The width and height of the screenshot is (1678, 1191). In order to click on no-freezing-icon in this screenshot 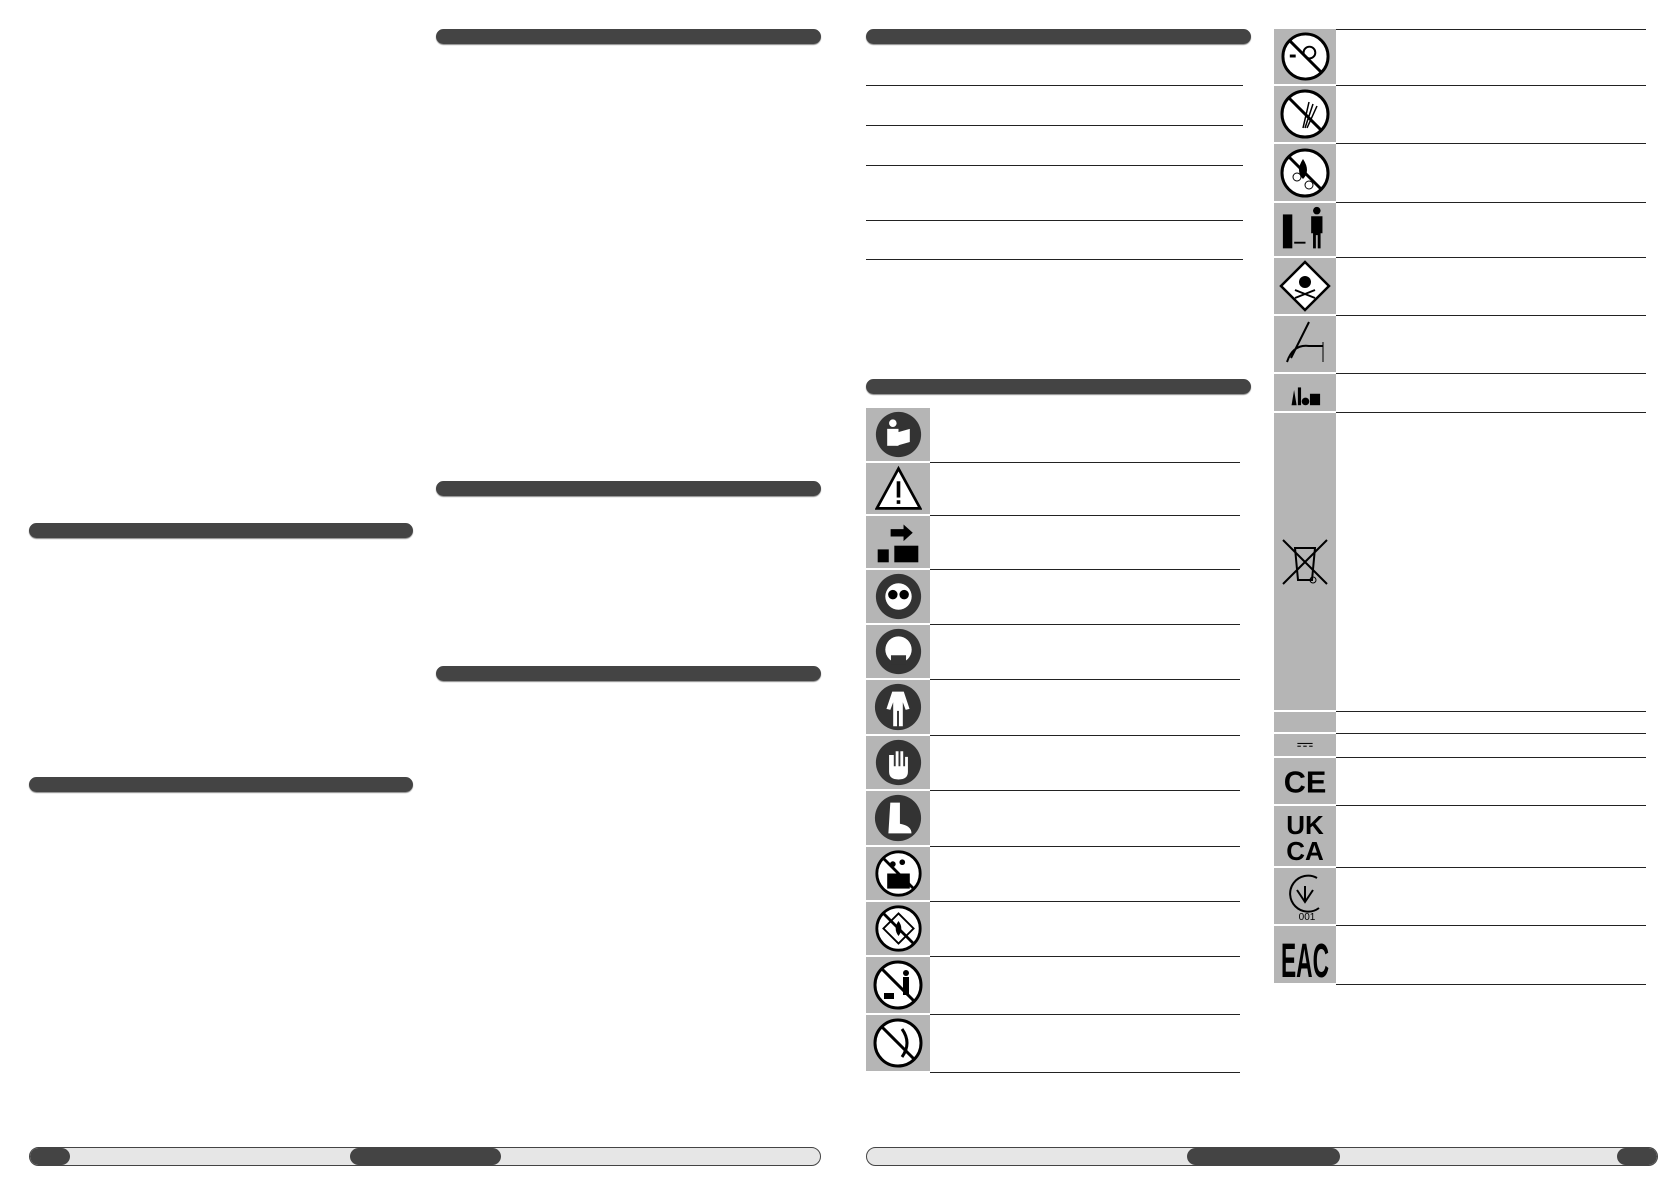, I will do `click(1305, 172)`.